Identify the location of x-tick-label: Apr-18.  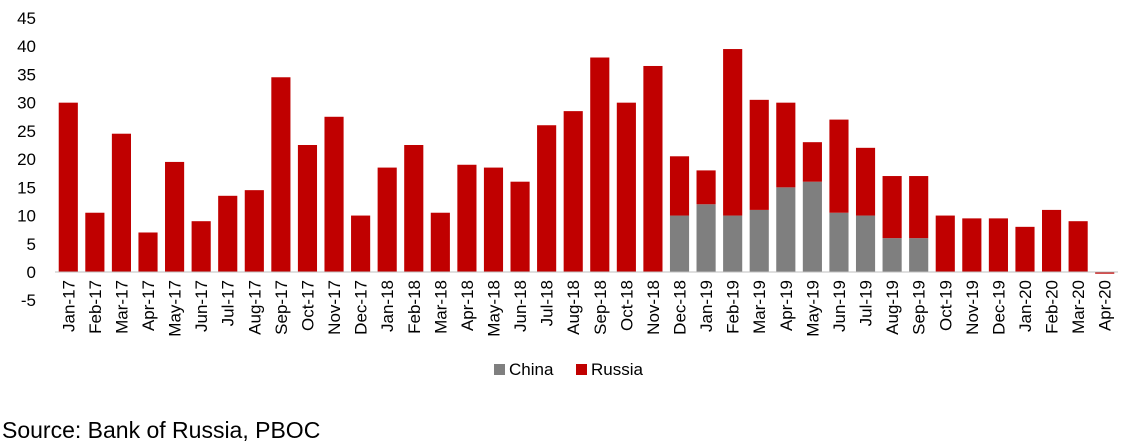
(467, 305).